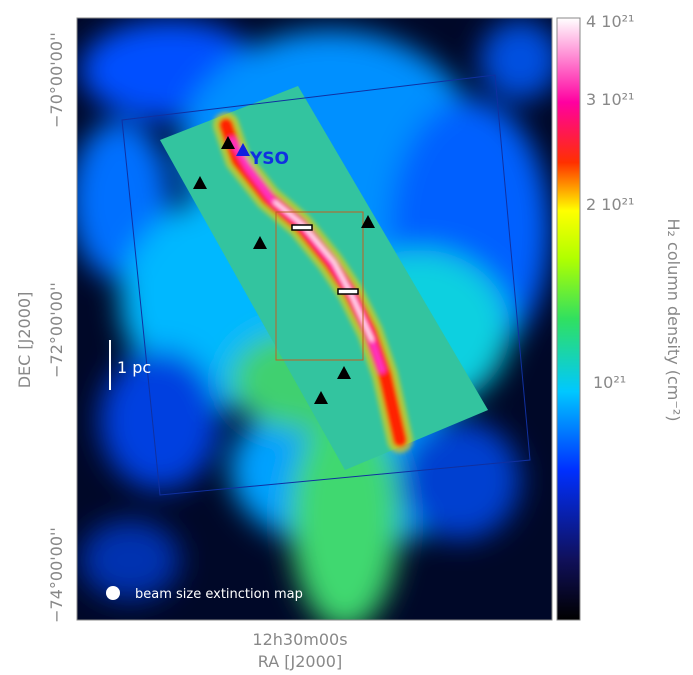 This screenshot has width=693, height=675. What do you see at coordinates (56, 330) in the screenshot?
I see `y-tick-label: −72°00'00''` at bounding box center [56, 330].